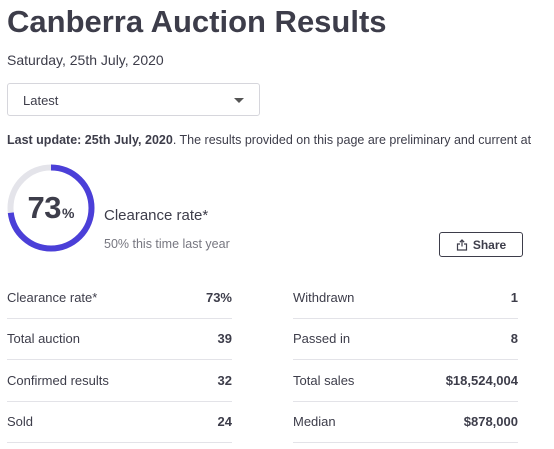 Image resolution: width=554 pixels, height=449 pixels. What do you see at coordinates (324, 297) in the screenshot?
I see `stat-label: Withdrawn` at bounding box center [324, 297].